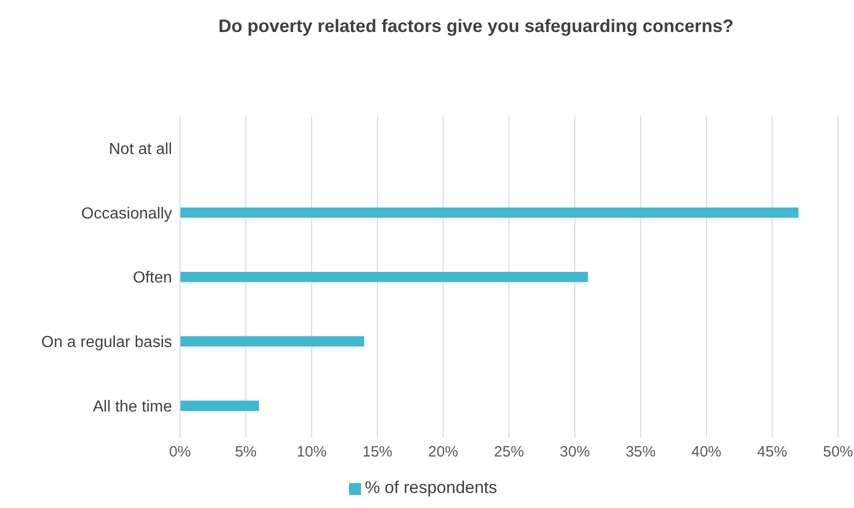  Describe the element at coordinates (476, 26) in the screenshot. I see `chart-title: Do poverty related factors give you safeguarding concerns?` at that location.